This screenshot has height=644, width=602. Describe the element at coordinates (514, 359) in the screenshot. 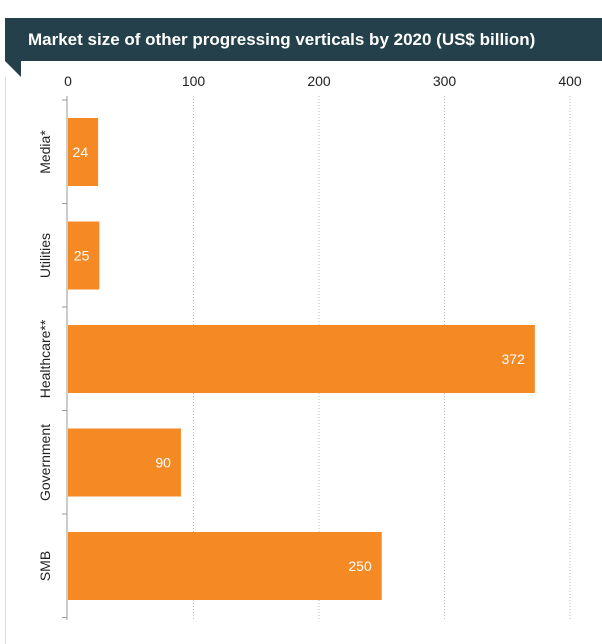

I see `data-label: 372` at that location.